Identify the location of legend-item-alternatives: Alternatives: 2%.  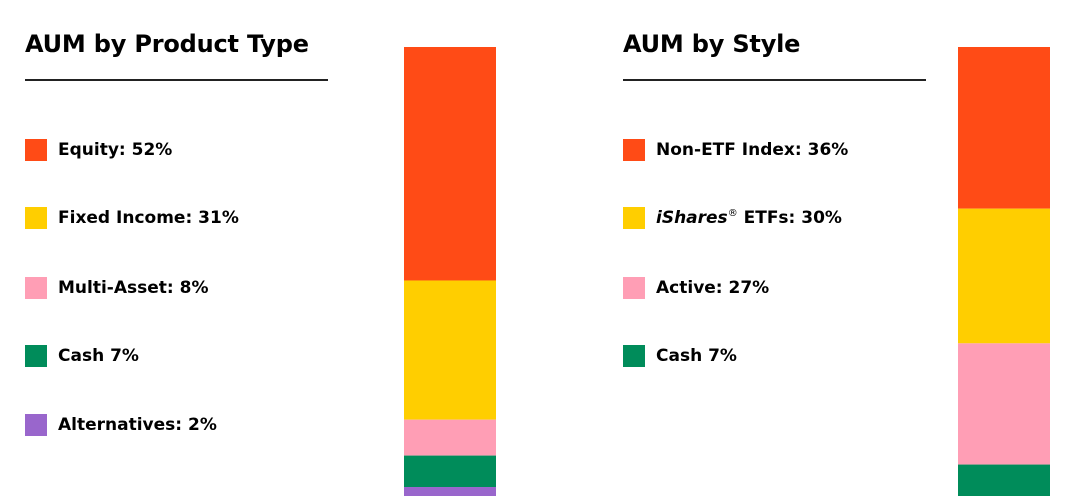
(121, 425).